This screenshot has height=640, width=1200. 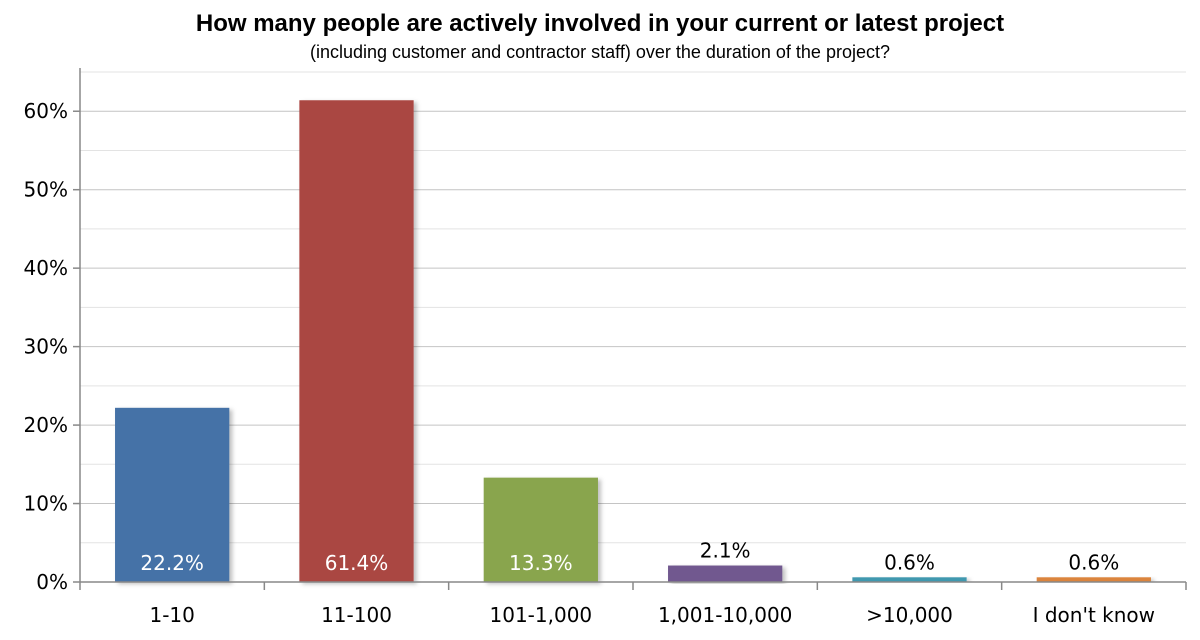 What do you see at coordinates (46, 111) in the screenshot?
I see `y-tick-label: 60%` at bounding box center [46, 111].